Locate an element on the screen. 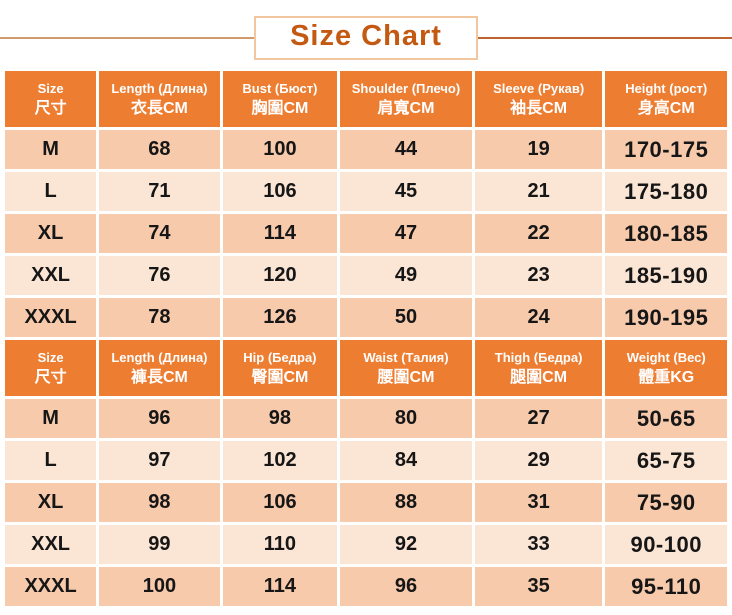 Image resolution: width=732 pixels, height=615 pixels. column-header-weight: Weight (Вес) 體重KG is located at coordinates (666, 368).